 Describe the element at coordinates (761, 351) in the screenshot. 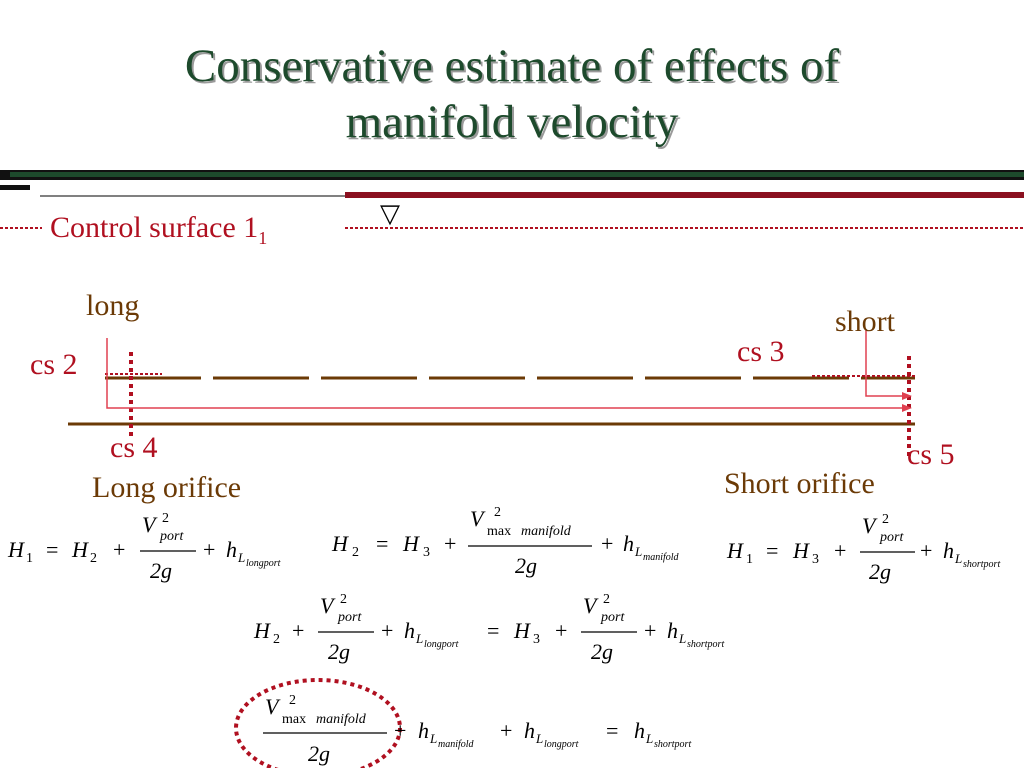

I see `cs3-label: cs 3` at that location.